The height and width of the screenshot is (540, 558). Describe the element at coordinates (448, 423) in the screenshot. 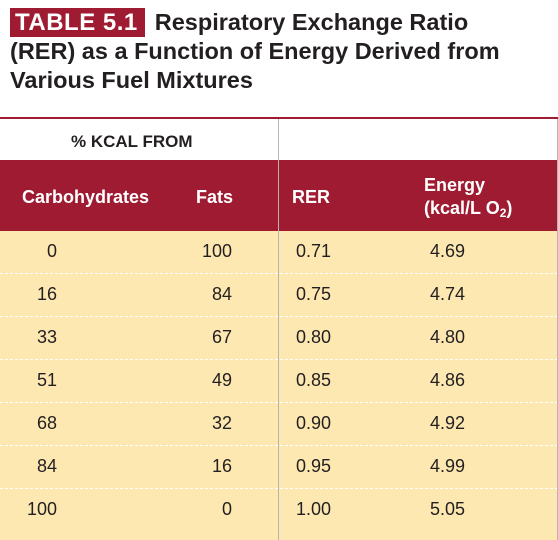

I see `cell-energy: 4.92` at that location.